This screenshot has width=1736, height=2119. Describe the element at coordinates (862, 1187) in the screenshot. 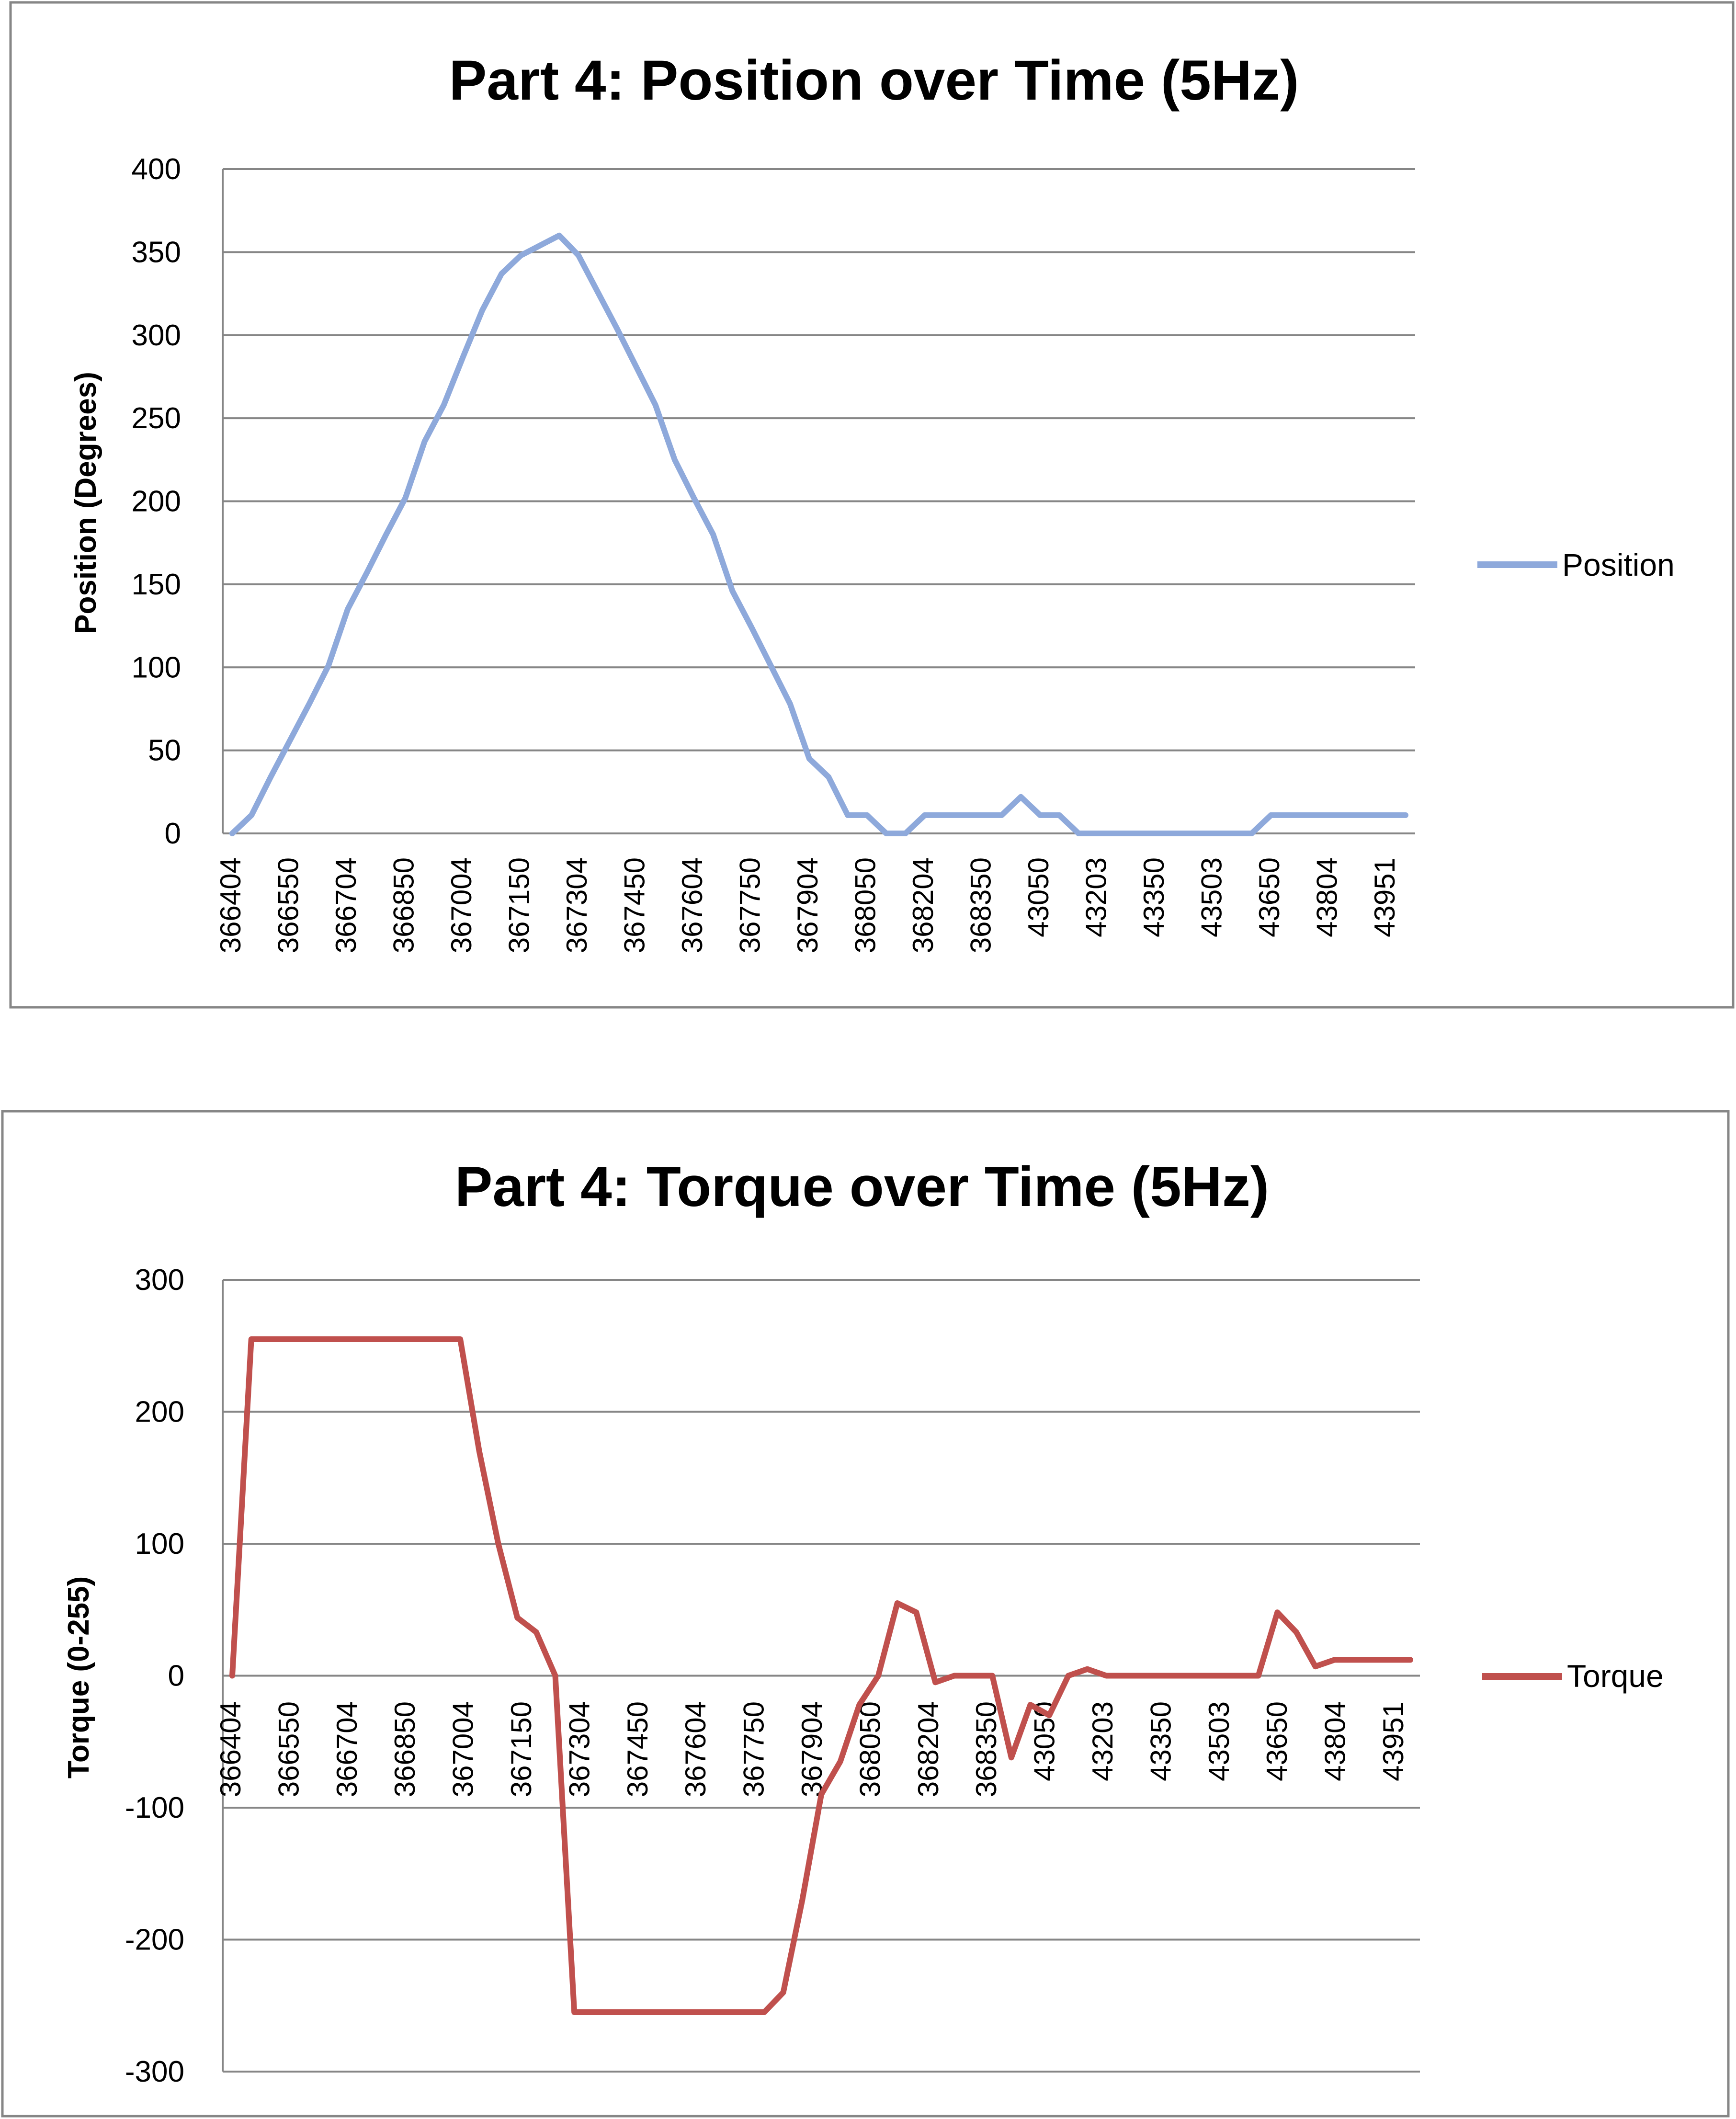

I see `torque-chart-title: Part 4: Torque over Time (5Hz)` at that location.